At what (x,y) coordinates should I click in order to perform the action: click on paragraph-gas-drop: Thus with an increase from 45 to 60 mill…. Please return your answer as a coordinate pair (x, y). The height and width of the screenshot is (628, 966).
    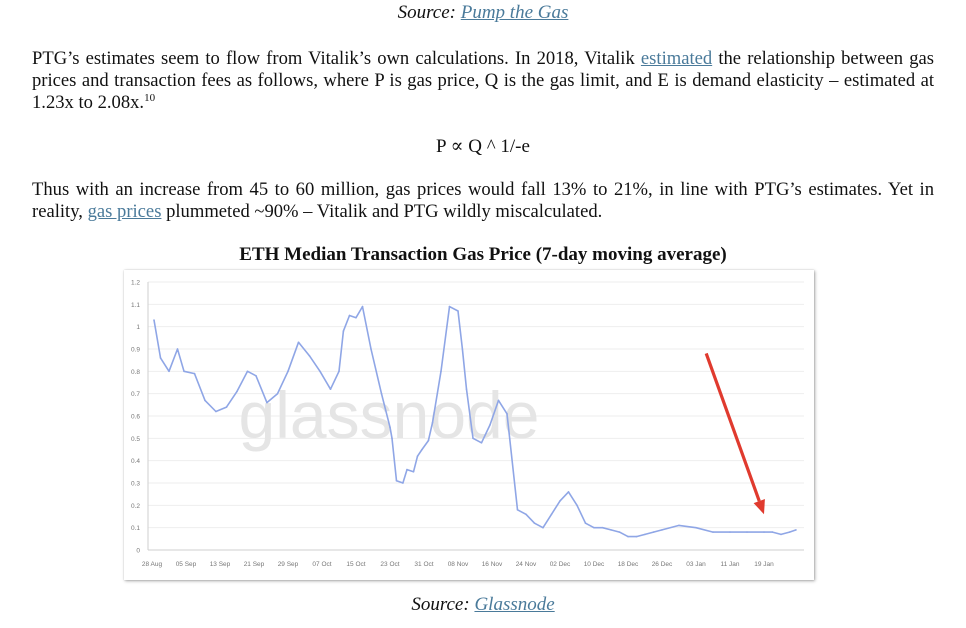
    Looking at the image, I should click on (483, 201).